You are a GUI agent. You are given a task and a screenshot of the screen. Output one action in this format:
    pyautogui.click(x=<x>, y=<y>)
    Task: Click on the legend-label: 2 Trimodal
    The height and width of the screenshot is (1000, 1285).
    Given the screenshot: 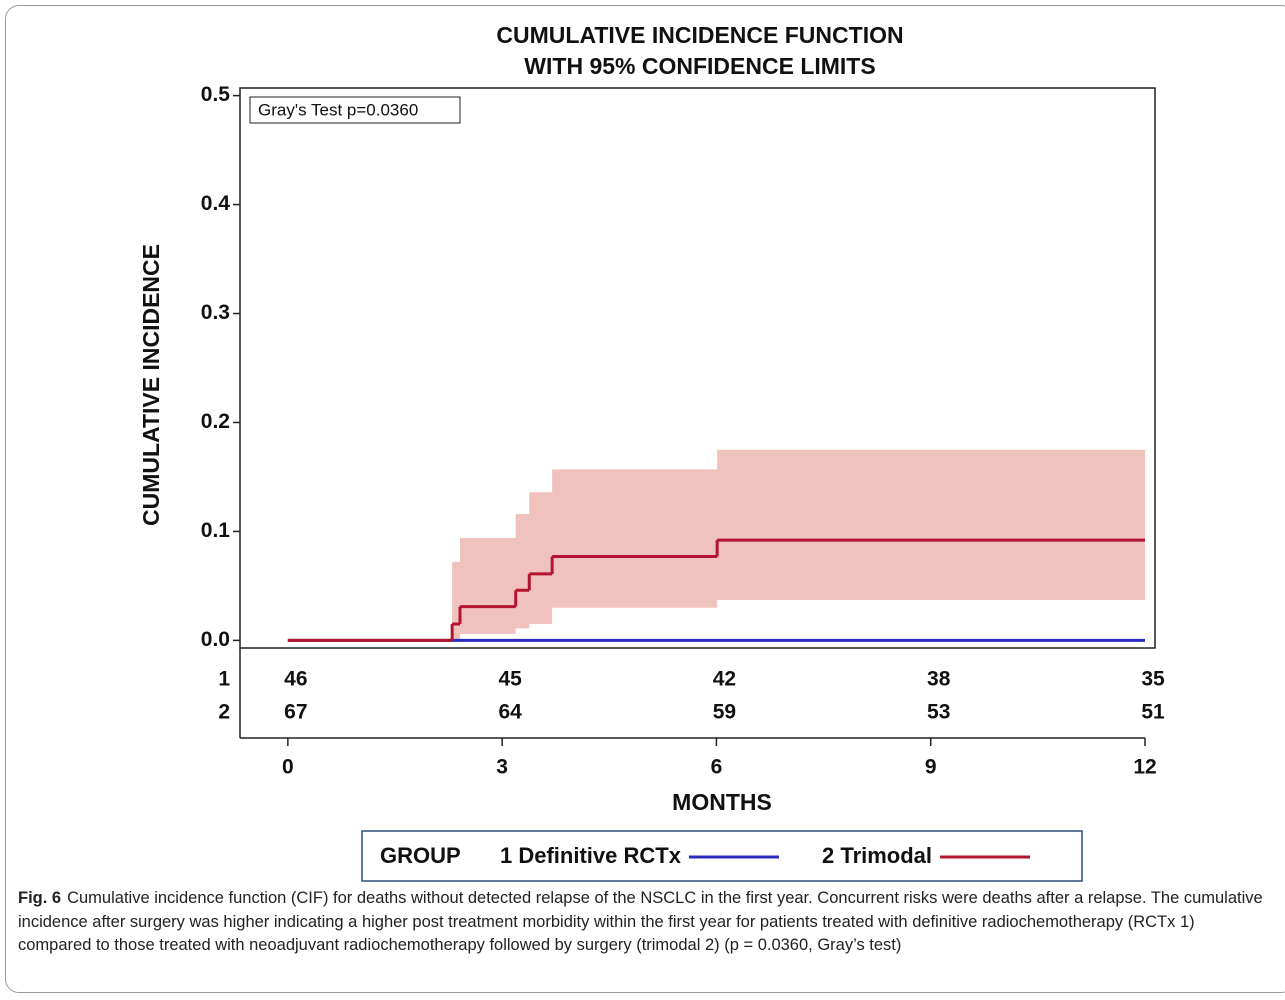 What is the action you would take?
    pyautogui.click(x=877, y=855)
    